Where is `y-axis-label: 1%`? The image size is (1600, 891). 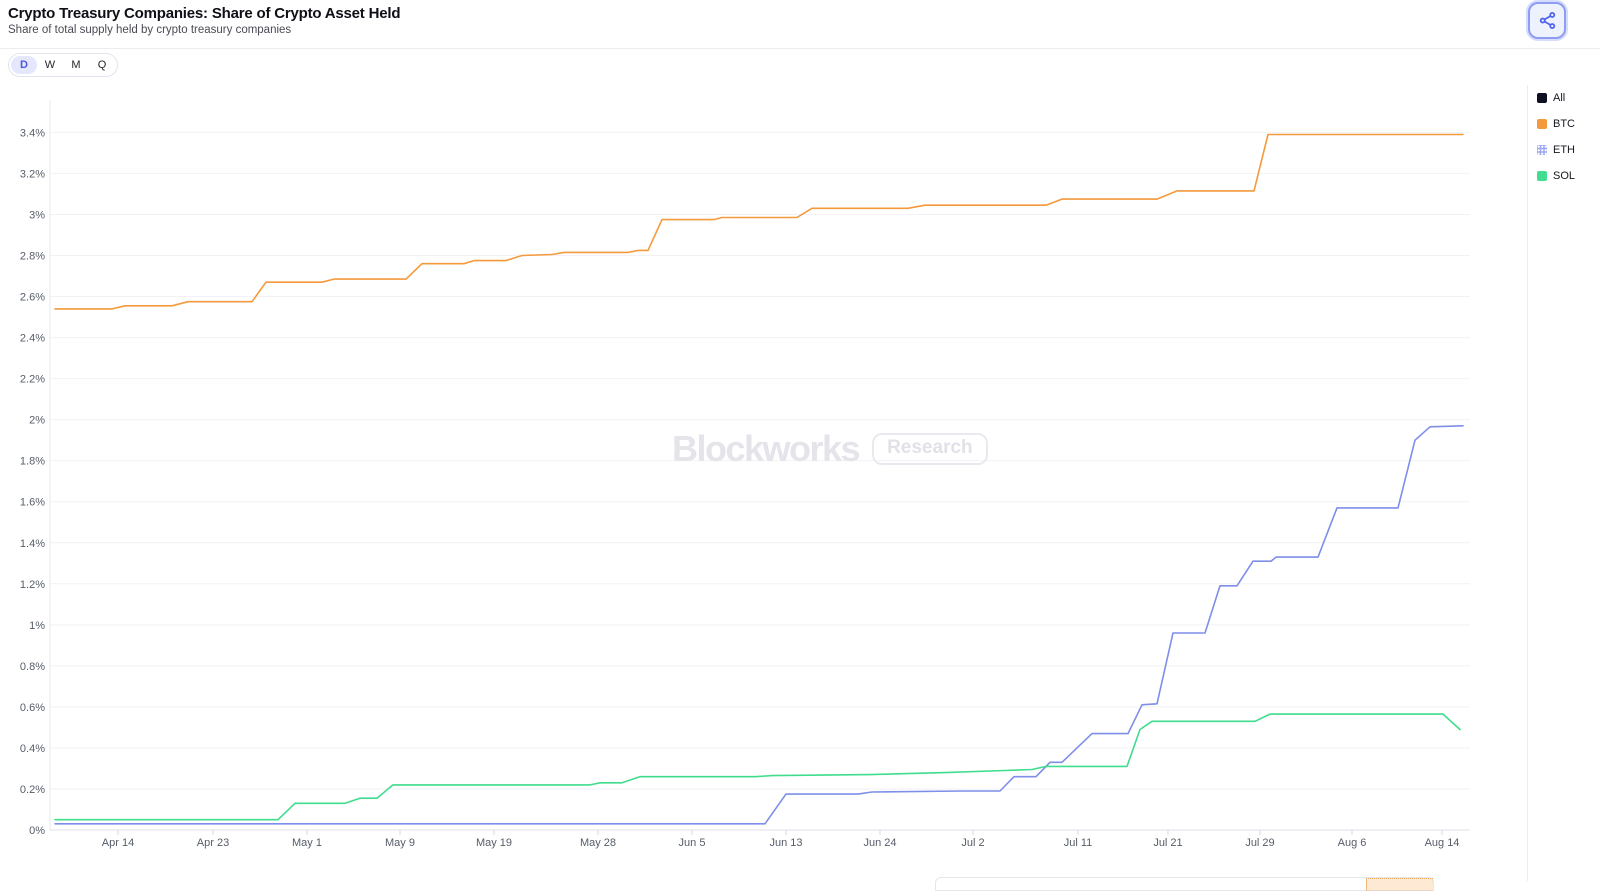 y-axis-label: 1% is located at coordinates (37, 626).